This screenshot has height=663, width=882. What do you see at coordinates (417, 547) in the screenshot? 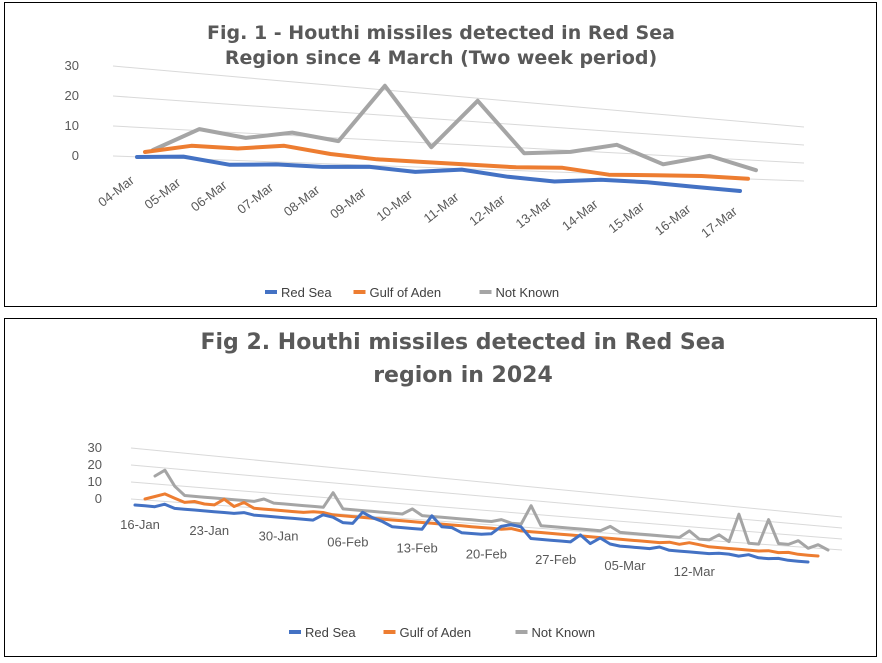
I see `x-tick-label: 13-Feb` at bounding box center [417, 547].